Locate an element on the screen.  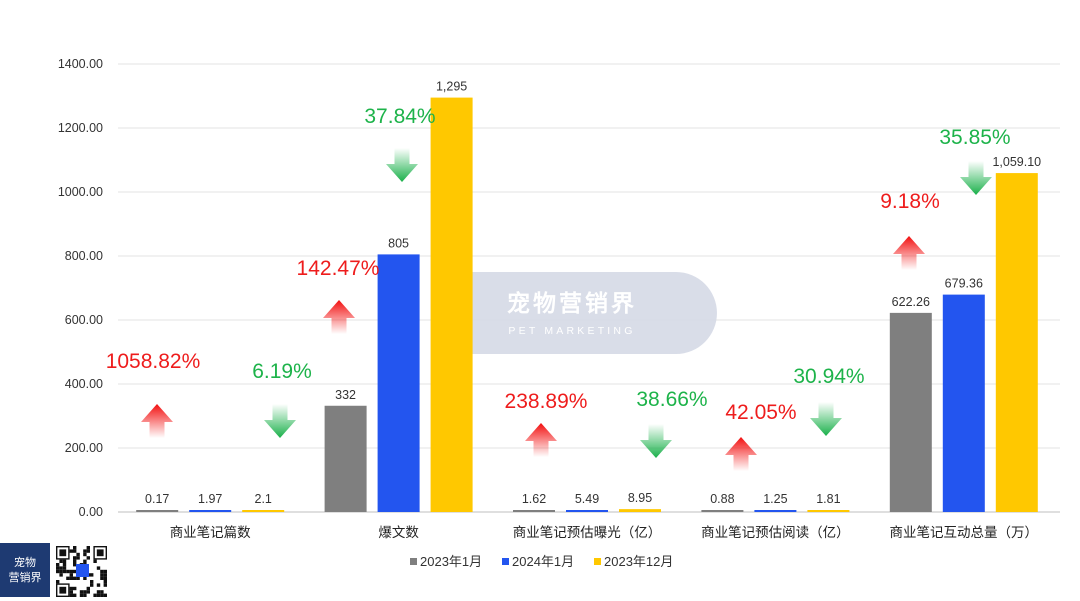
legend-label: 2023年1月 is located at coordinates (451, 561).